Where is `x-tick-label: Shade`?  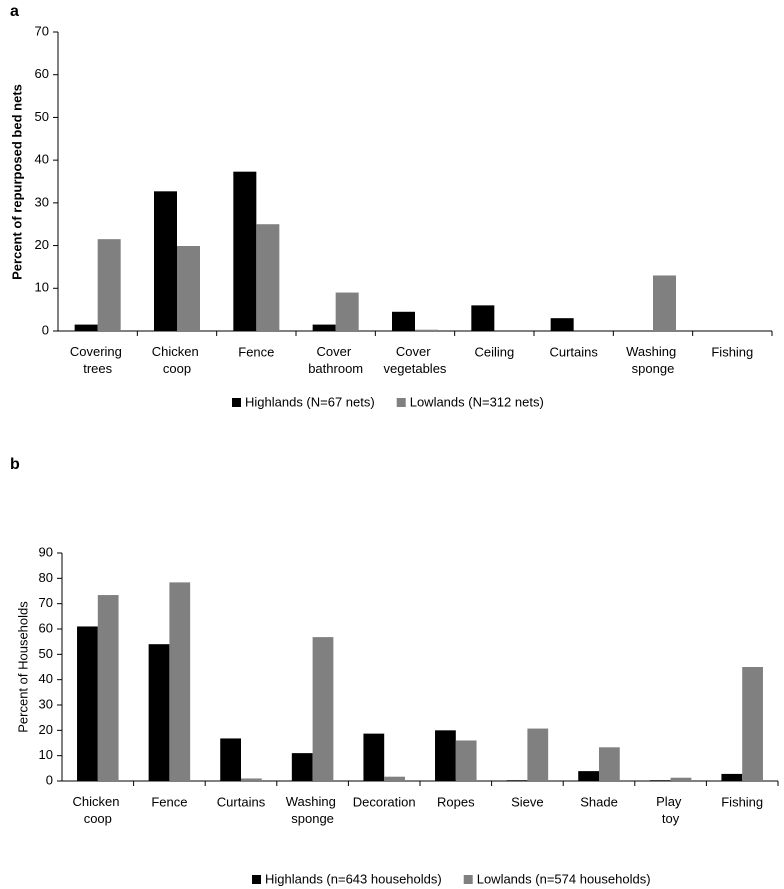 x-tick-label: Shade is located at coordinates (599, 801).